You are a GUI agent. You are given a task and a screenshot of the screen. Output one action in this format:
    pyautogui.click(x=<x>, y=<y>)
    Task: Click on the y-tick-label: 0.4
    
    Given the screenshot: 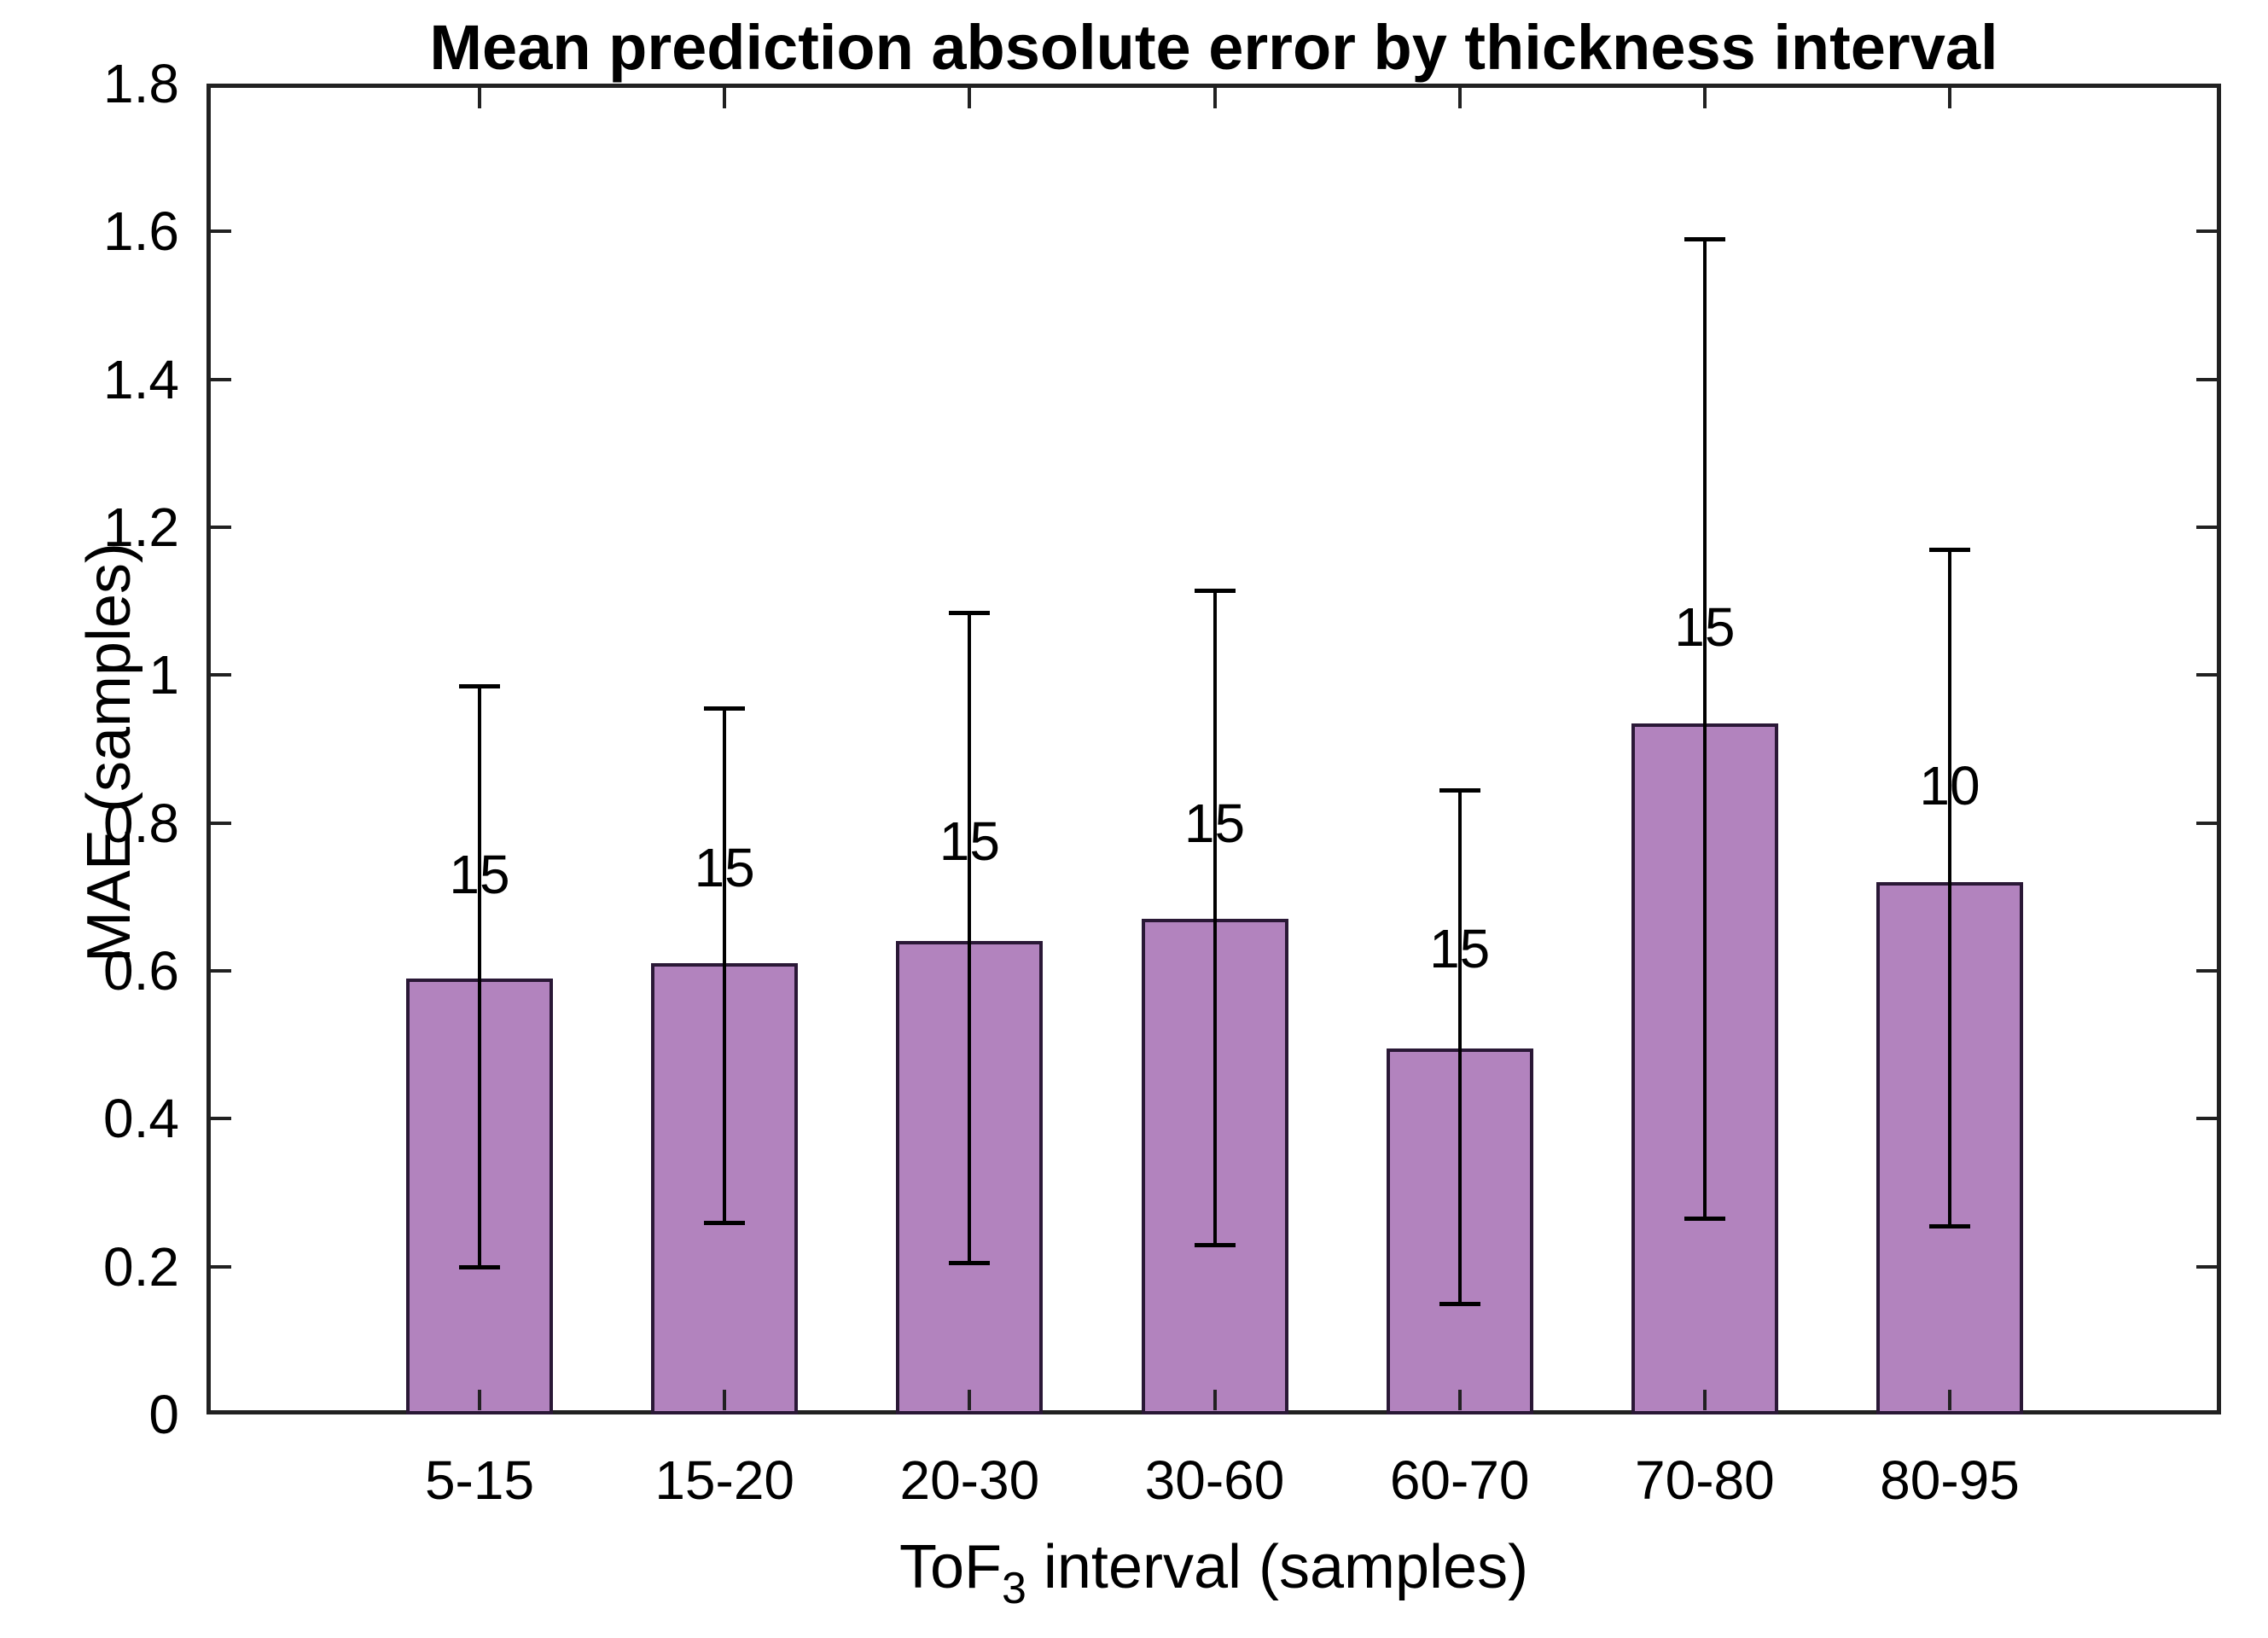 What is the action you would take?
    pyautogui.click(x=141, y=1119)
    